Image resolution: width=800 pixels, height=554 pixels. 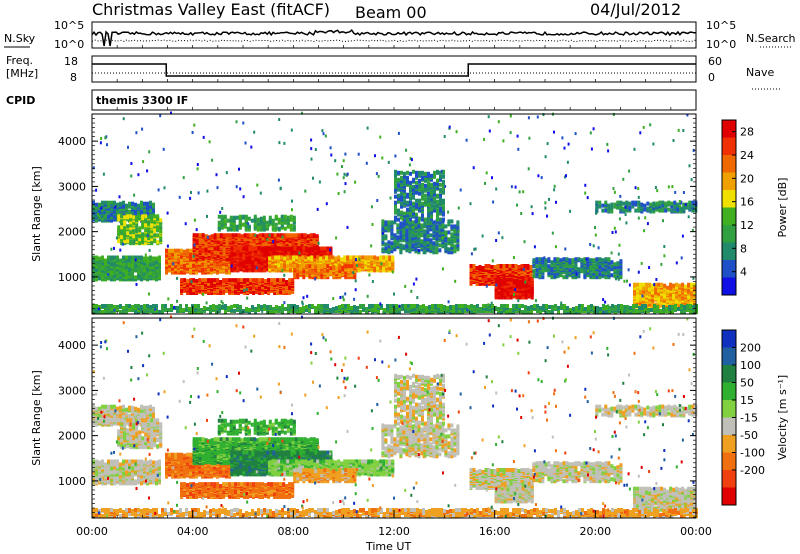 I want to click on noise-search-trace, so click(x=394, y=41).